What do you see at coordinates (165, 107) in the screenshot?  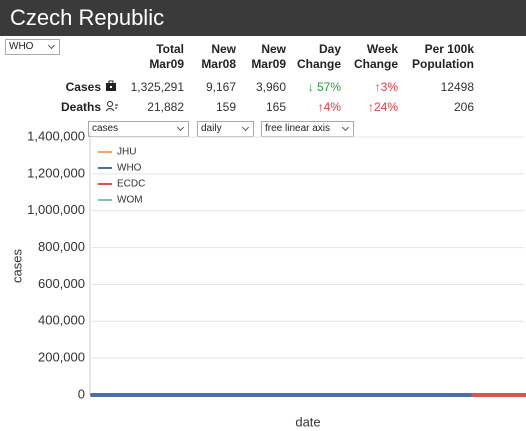 I see `table-cell: 21,882` at bounding box center [165, 107].